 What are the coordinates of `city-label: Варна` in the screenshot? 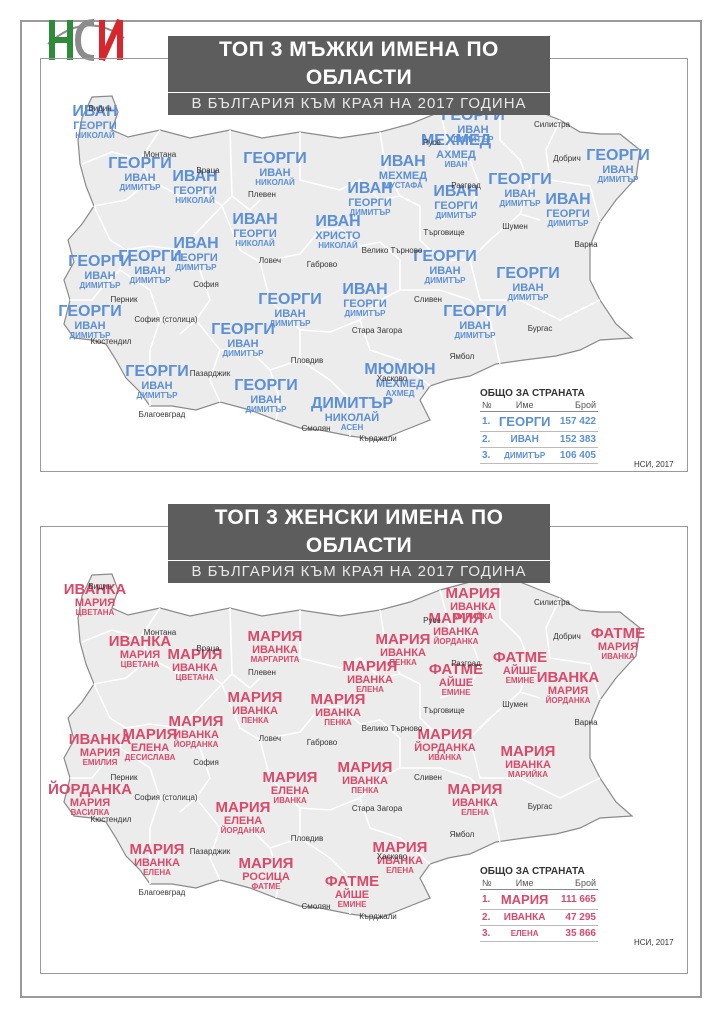 It's located at (586, 722).